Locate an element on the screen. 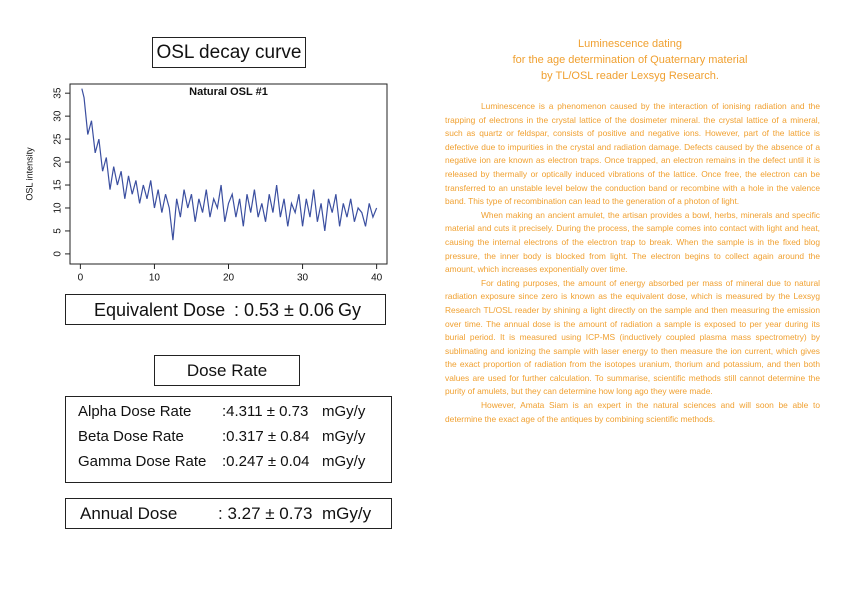 This screenshot has width=842, height=595. rate-value: :0.317 ± 0.84 is located at coordinates (266, 436).